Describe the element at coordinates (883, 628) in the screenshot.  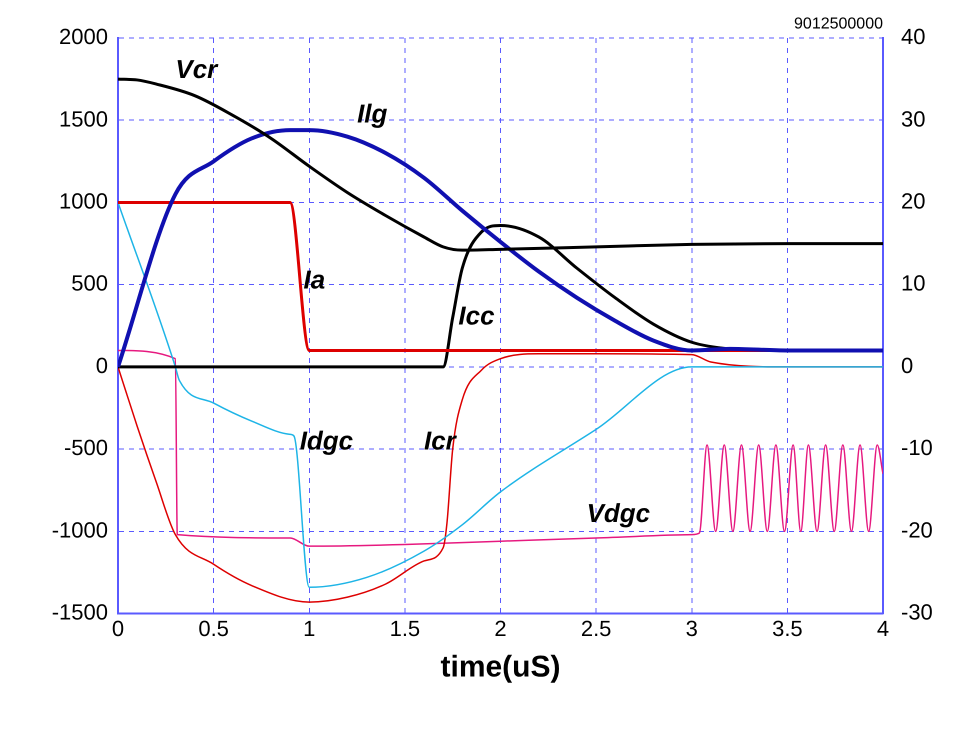
I see `x-tick-label: 4` at that location.